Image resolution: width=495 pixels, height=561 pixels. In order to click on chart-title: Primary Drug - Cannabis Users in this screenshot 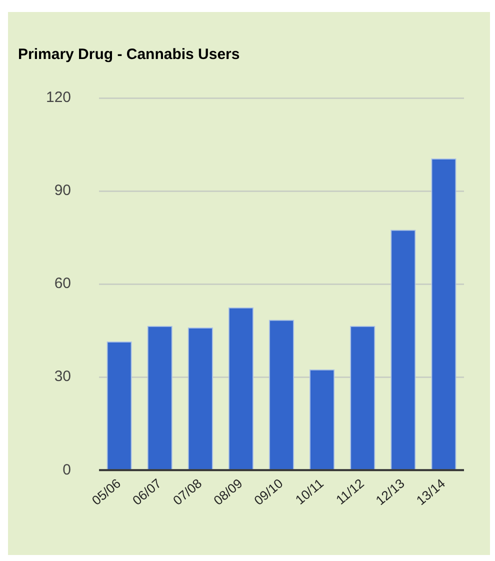, I will do `click(129, 55)`.